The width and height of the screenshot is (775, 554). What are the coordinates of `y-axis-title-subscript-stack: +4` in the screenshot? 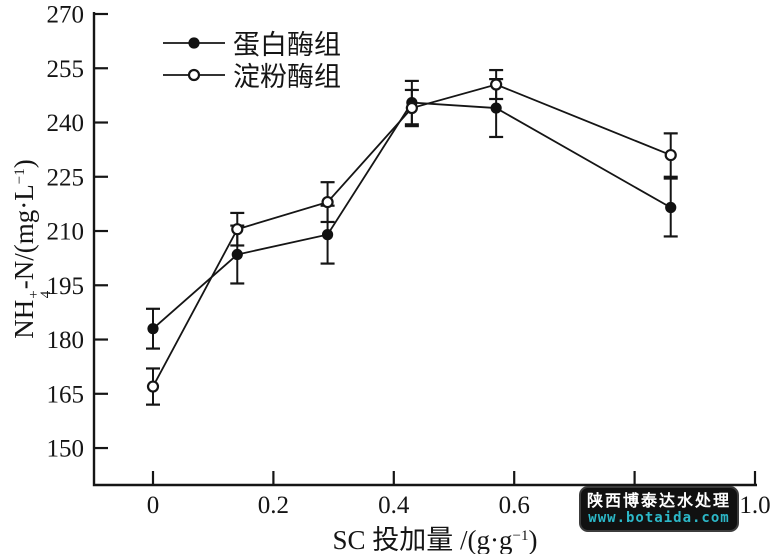 It's located at (40, 294).